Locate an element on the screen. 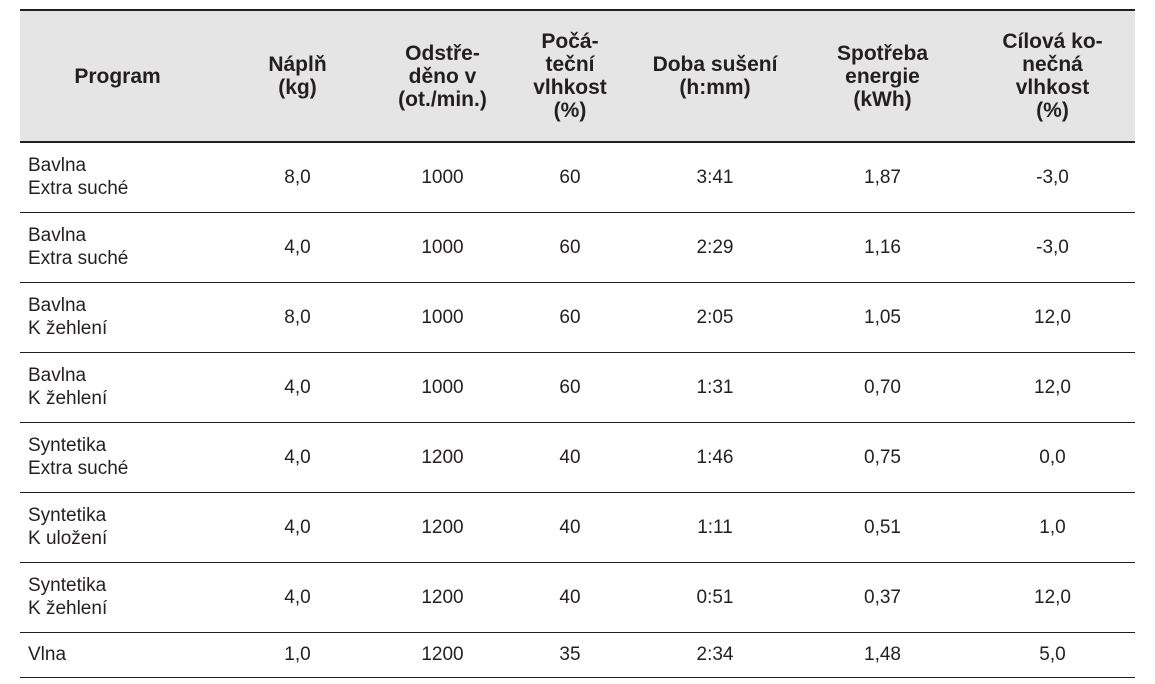 This screenshot has height=684, width=1155. header-spin: Odstře-děno v (ot./min.) is located at coordinates (442, 76).